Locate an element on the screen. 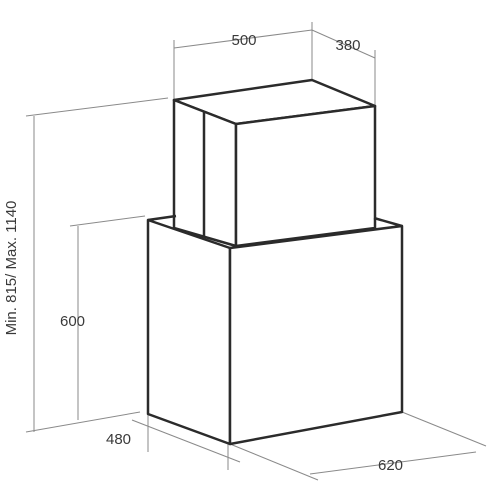 The image size is (500, 500). chimney-front-face is located at coordinates (305, 176).